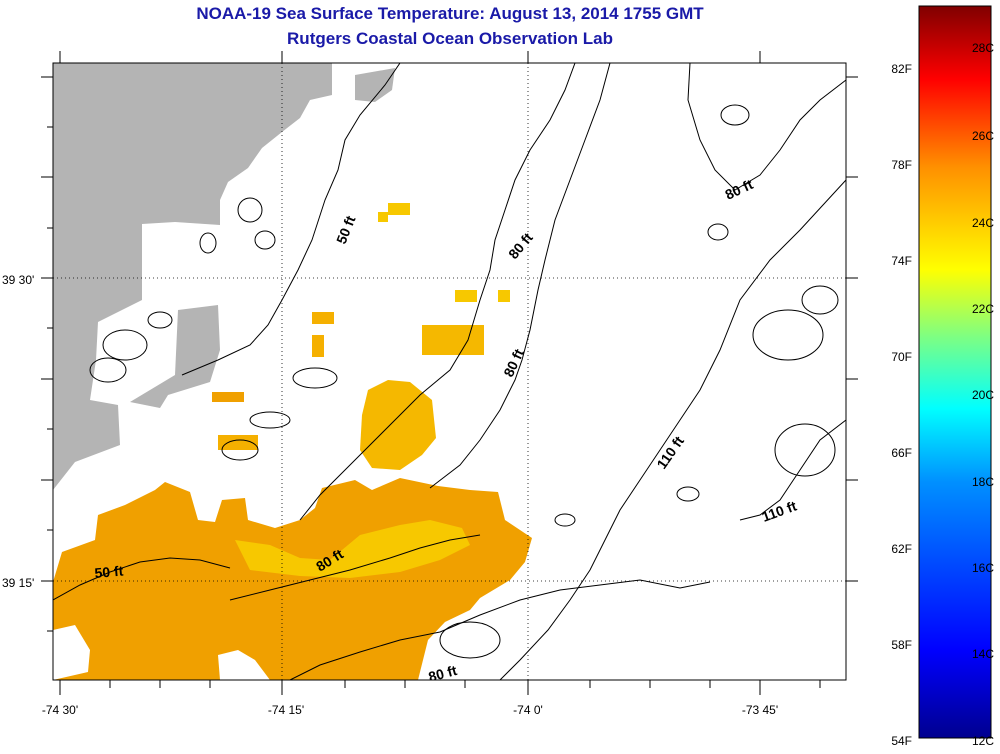  Describe the element at coordinates (983, 136) in the screenshot. I see `colorbar-c-label: 26C` at that location.